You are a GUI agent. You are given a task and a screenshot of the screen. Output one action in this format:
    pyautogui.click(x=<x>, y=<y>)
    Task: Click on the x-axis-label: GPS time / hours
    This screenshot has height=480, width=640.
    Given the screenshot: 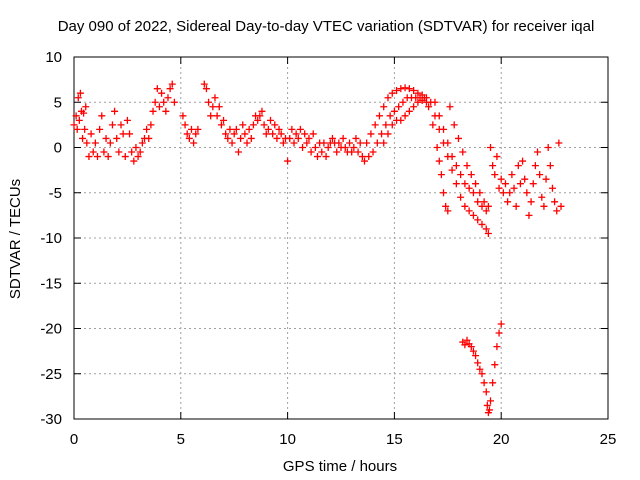 What is the action you would take?
    pyautogui.click(x=340, y=466)
    